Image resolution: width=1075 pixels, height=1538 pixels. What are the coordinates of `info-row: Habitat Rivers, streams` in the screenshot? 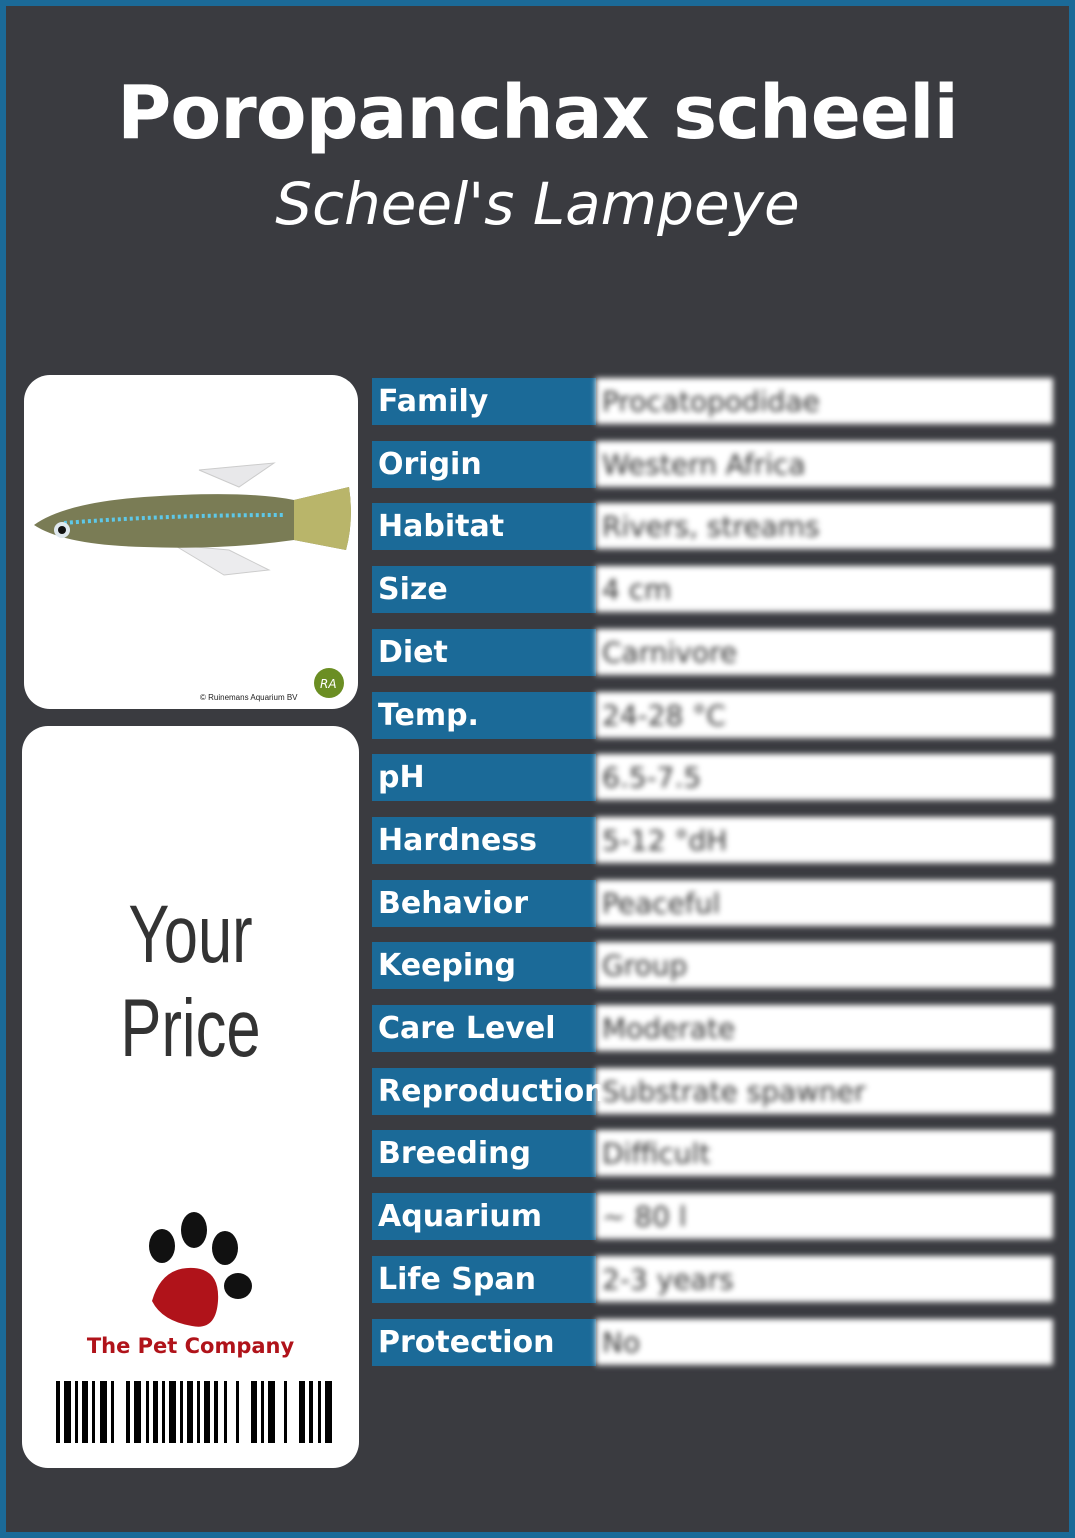 It's located at (712, 527).